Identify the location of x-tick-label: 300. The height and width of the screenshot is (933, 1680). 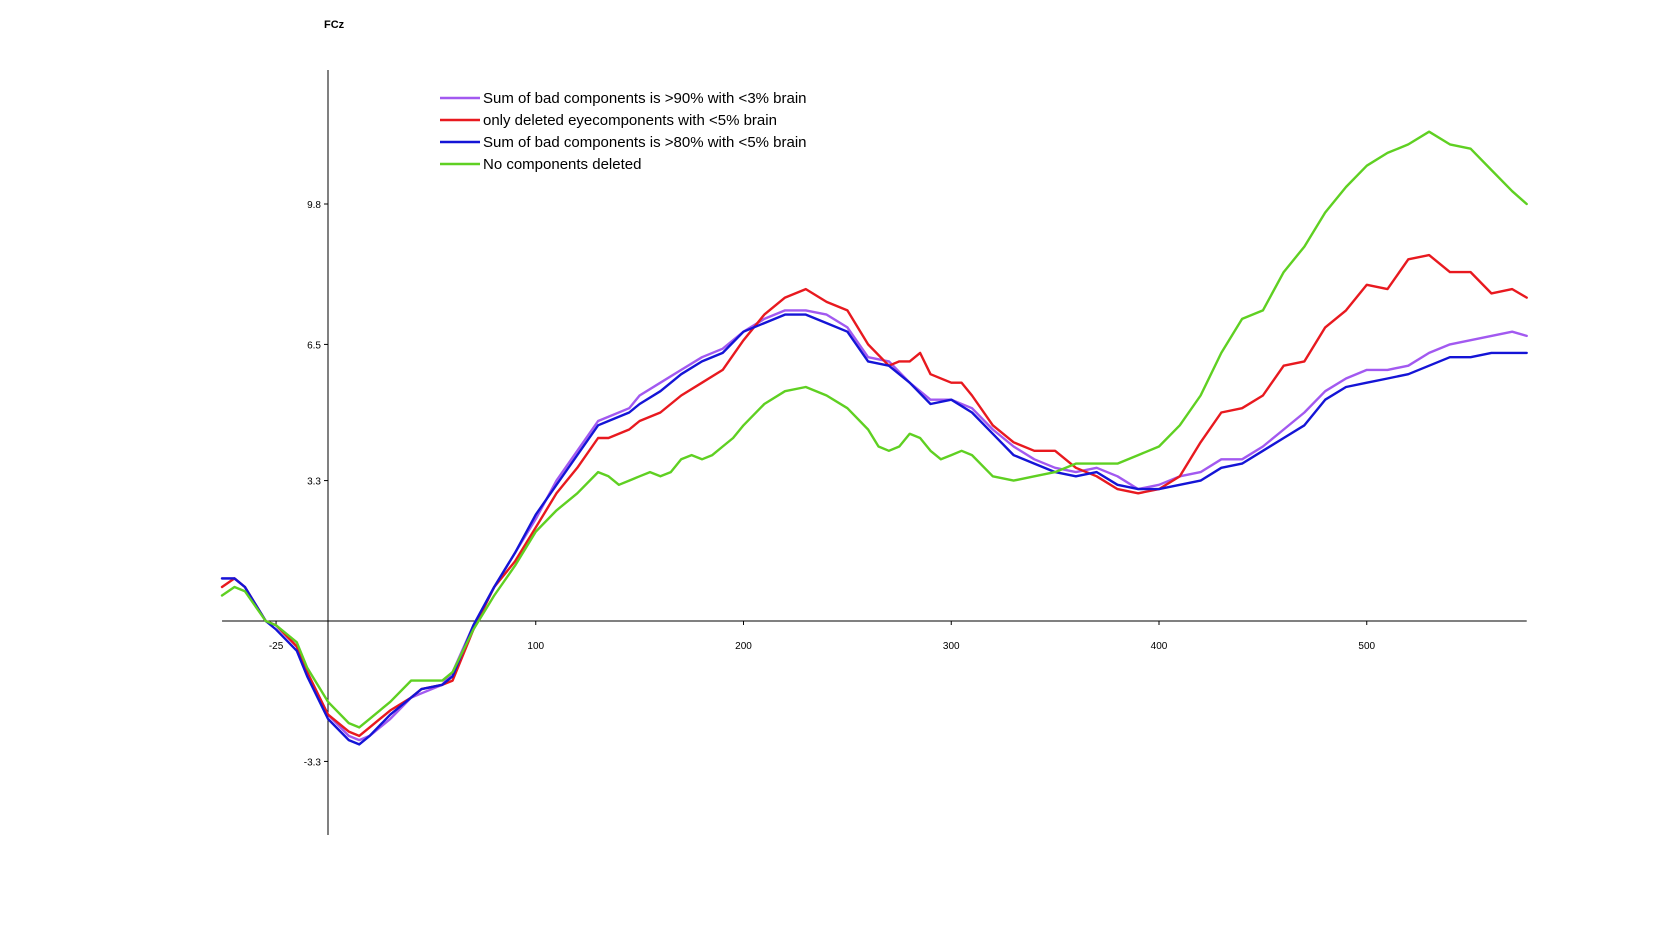
(951, 646).